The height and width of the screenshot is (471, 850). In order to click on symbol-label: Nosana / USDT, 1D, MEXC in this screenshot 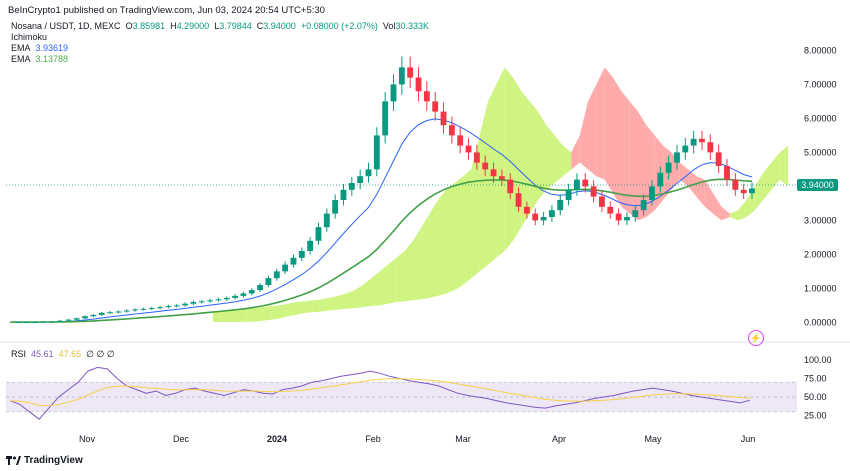, I will do `click(66, 26)`.